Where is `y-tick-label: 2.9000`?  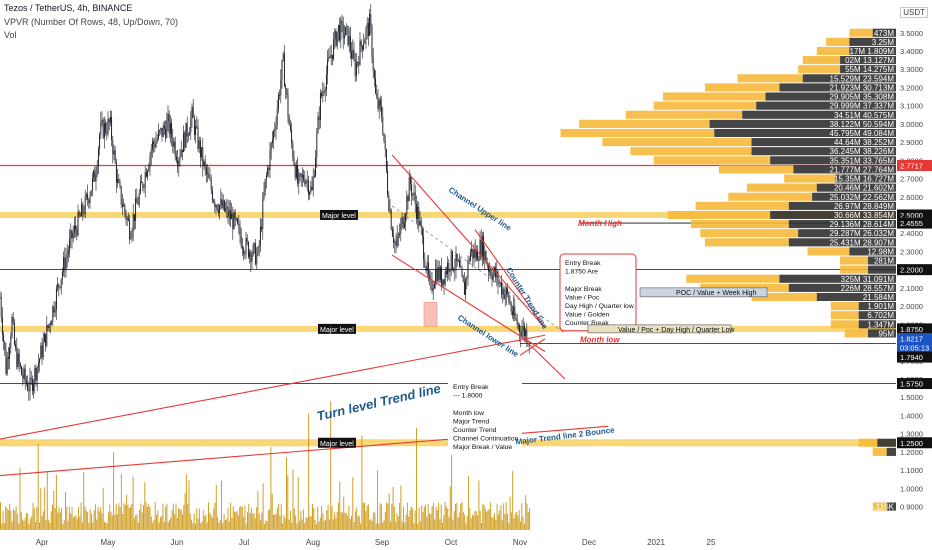
y-tick-label: 2.9000 is located at coordinates (911, 142).